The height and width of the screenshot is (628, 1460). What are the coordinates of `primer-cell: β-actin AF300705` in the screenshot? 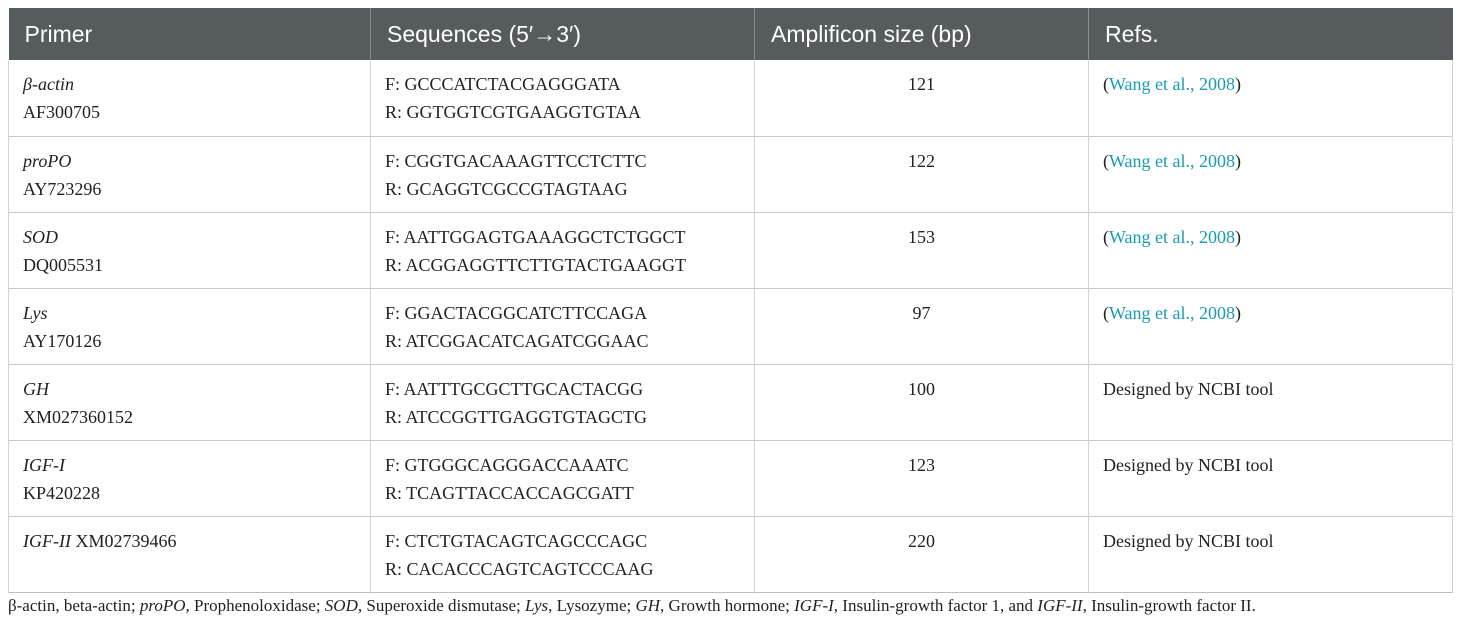 It's located at (189, 98).